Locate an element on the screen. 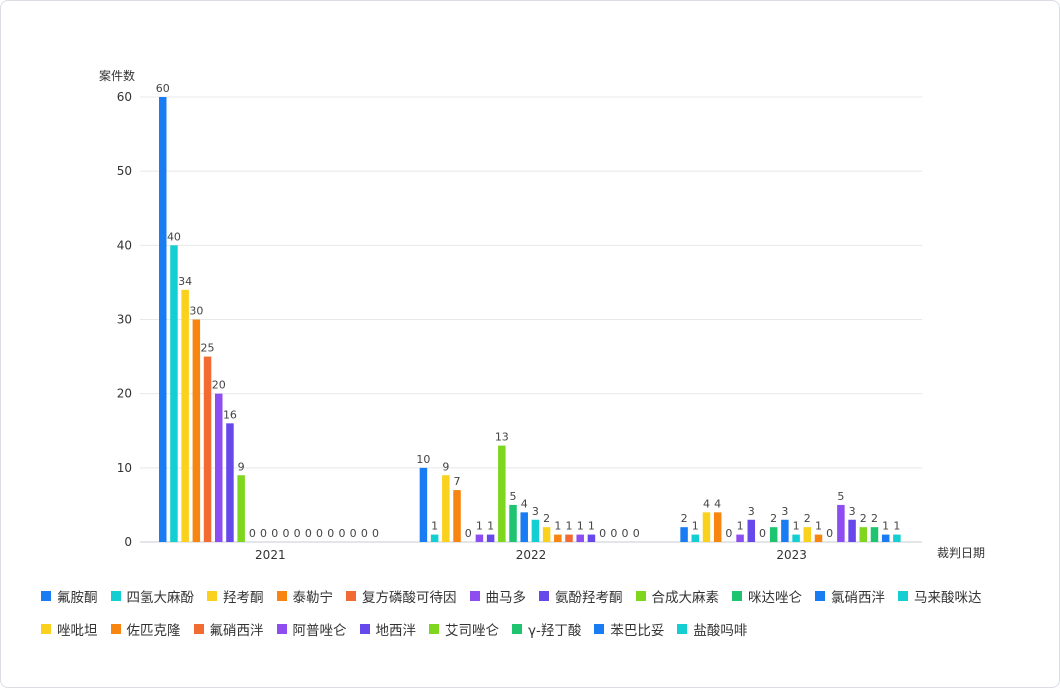  legend-label: 四氢大麻酚 is located at coordinates (160, 597).